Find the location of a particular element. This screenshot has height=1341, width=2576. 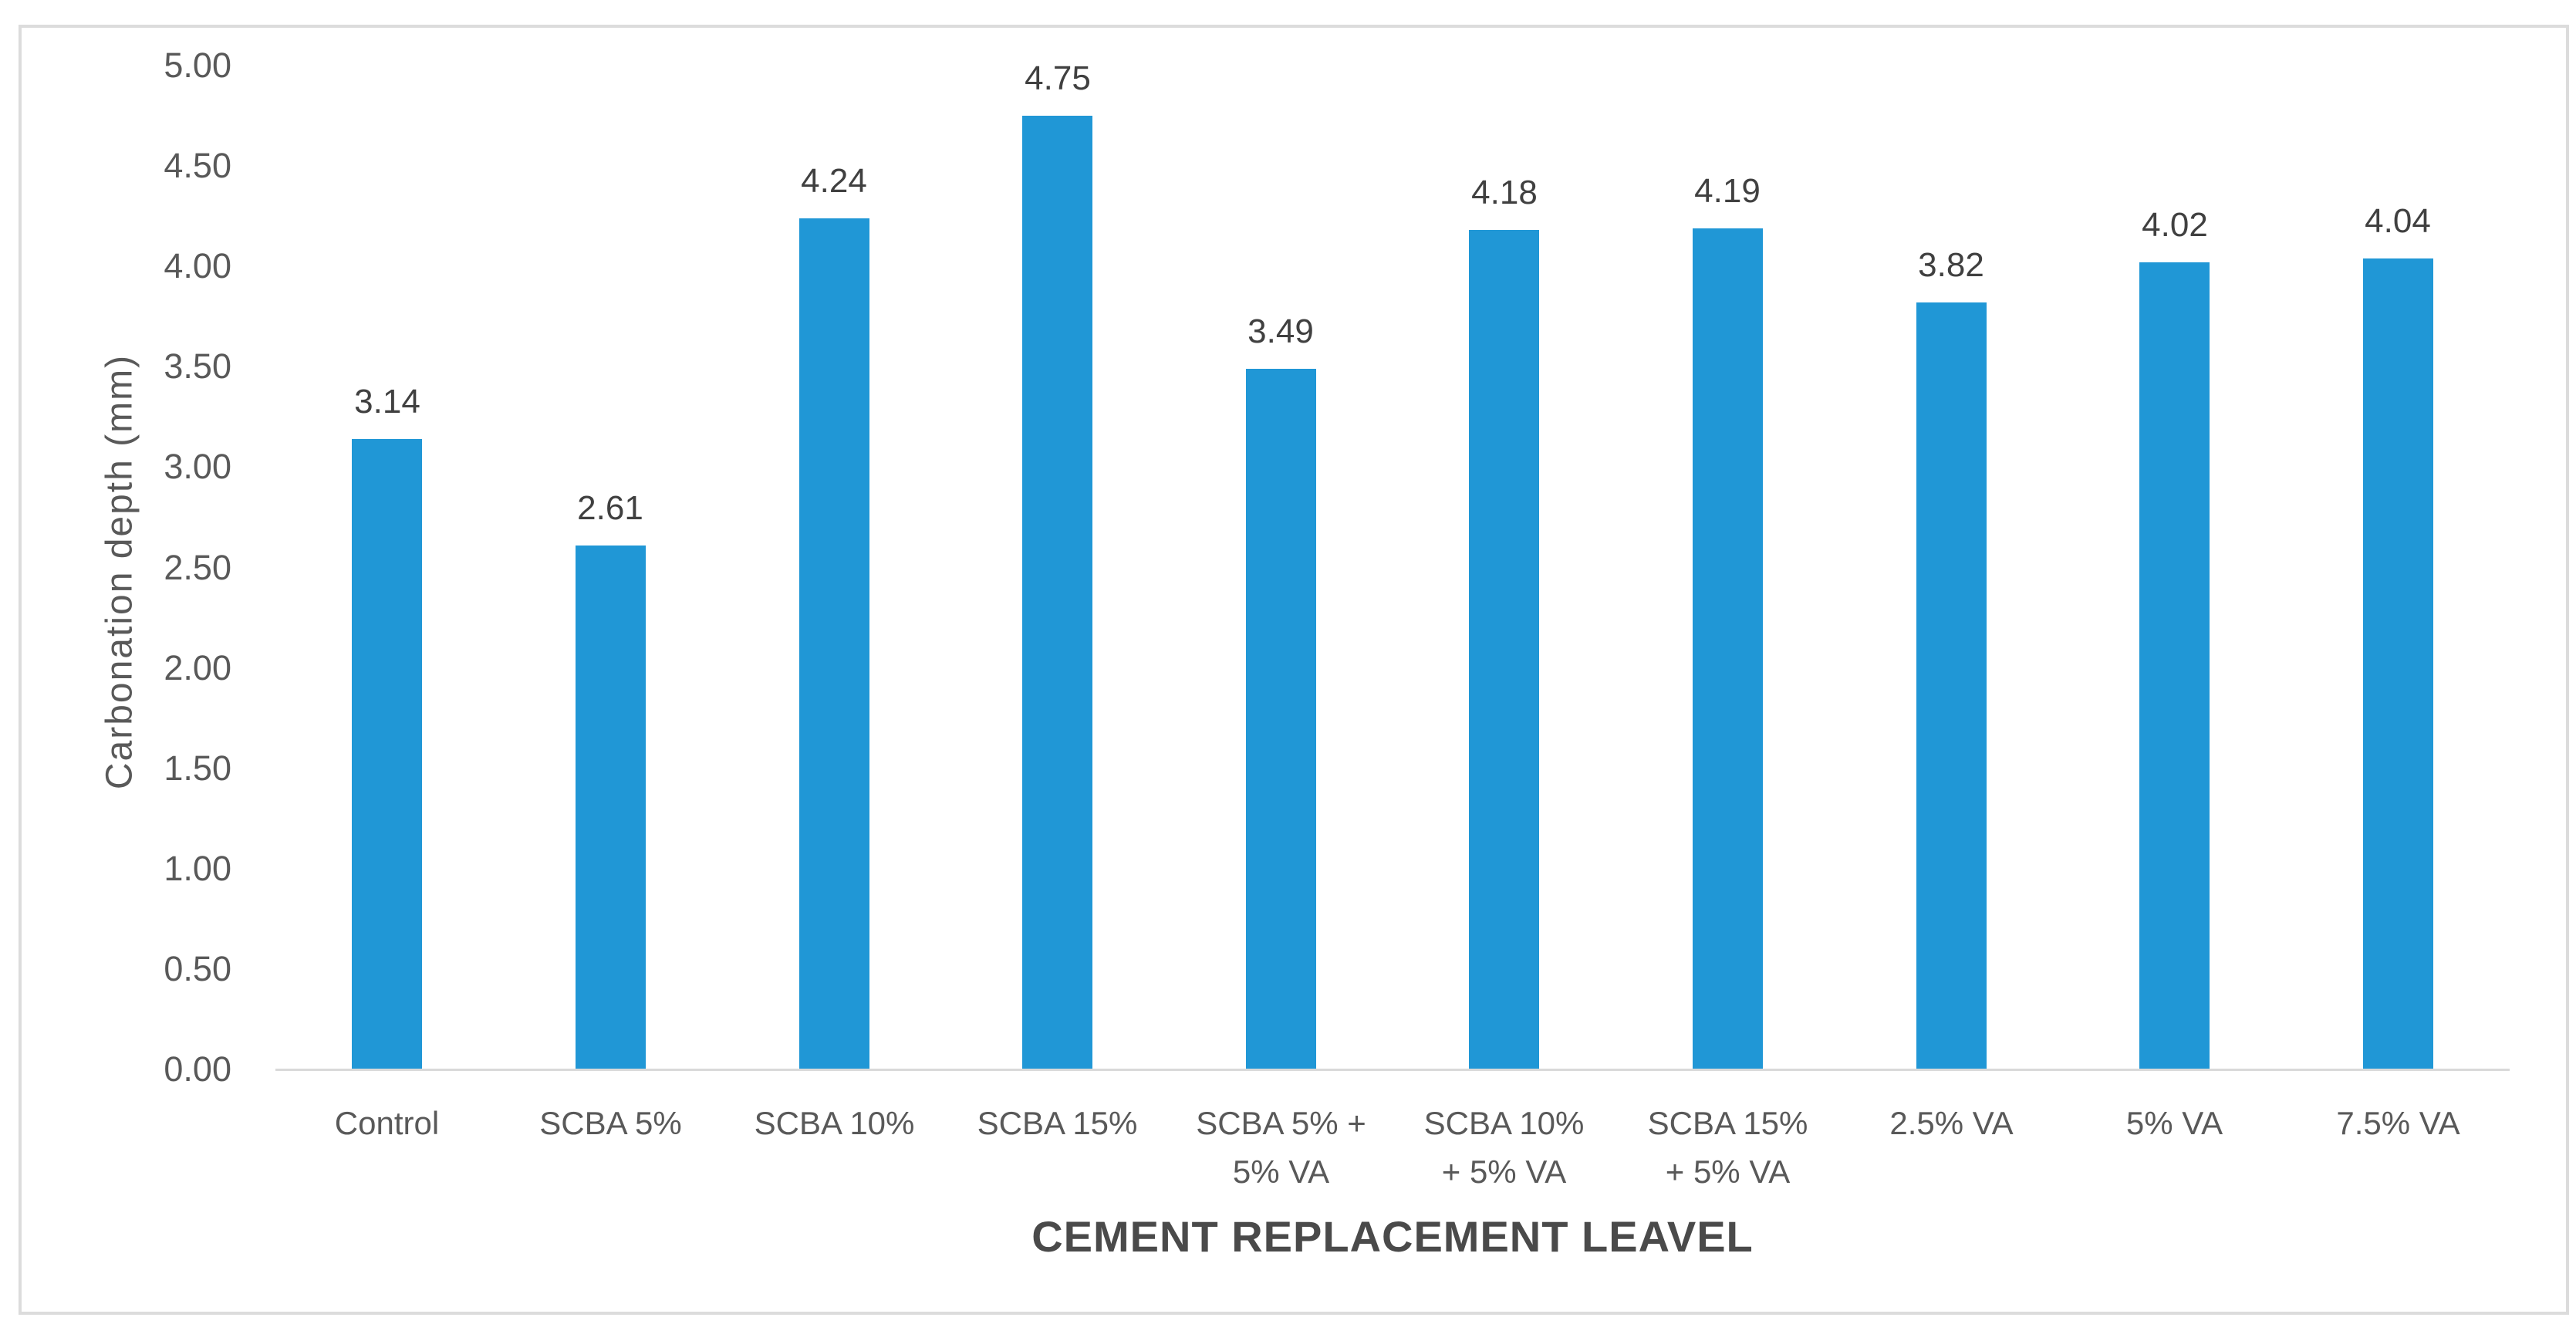

bar-value-label: 4.19 is located at coordinates (1728, 191).